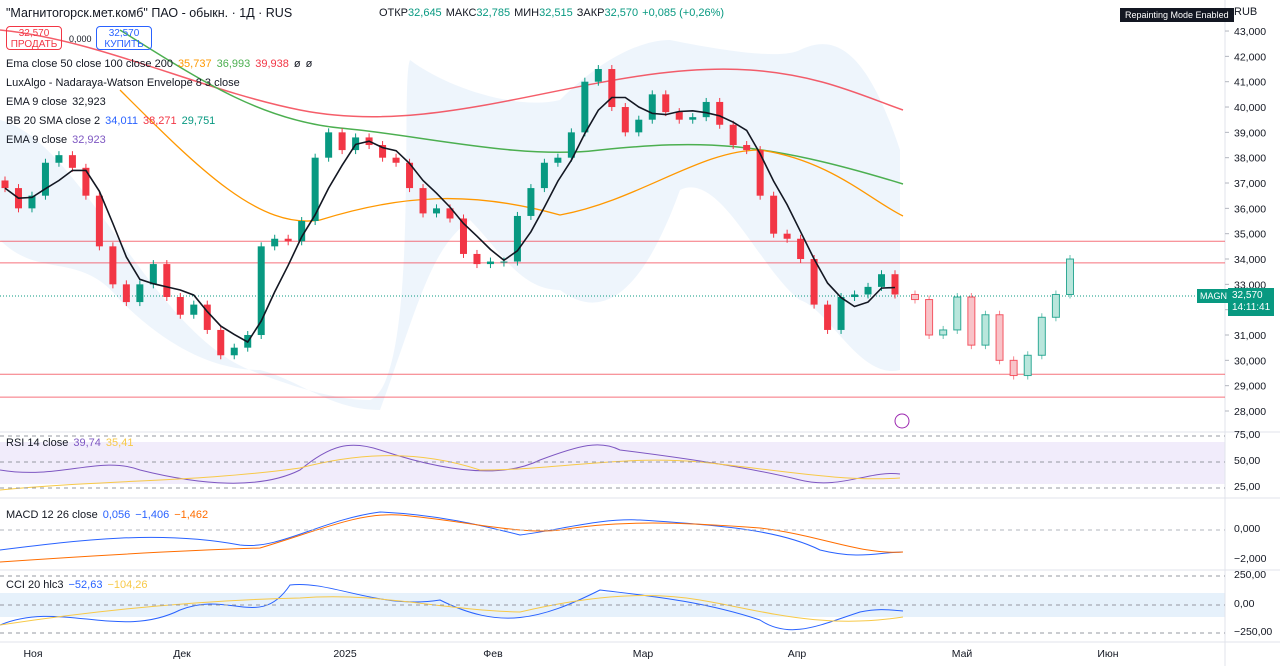 This screenshot has width=1280, height=666. What do you see at coordinates (53, 121) in the screenshot?
I see `legend-name: BB 20 SMA close 2` at bounding box center [53, 121].